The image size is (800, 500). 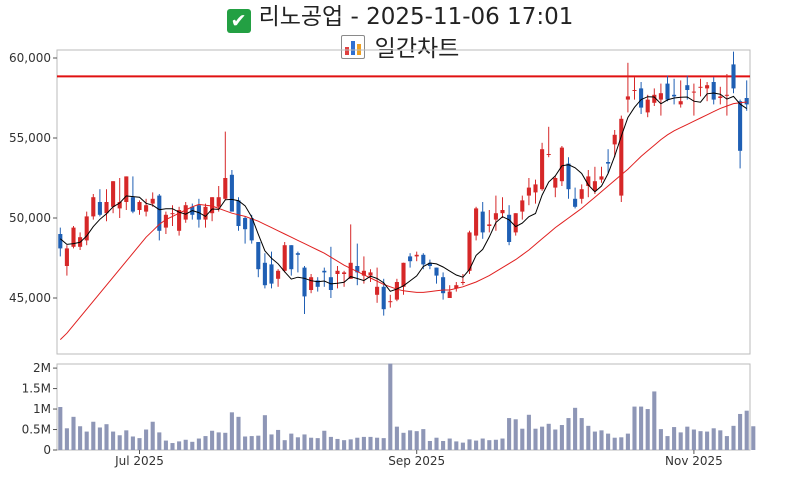 I want to click on price-tick-label: 55,000, so click(x=30, y=138).